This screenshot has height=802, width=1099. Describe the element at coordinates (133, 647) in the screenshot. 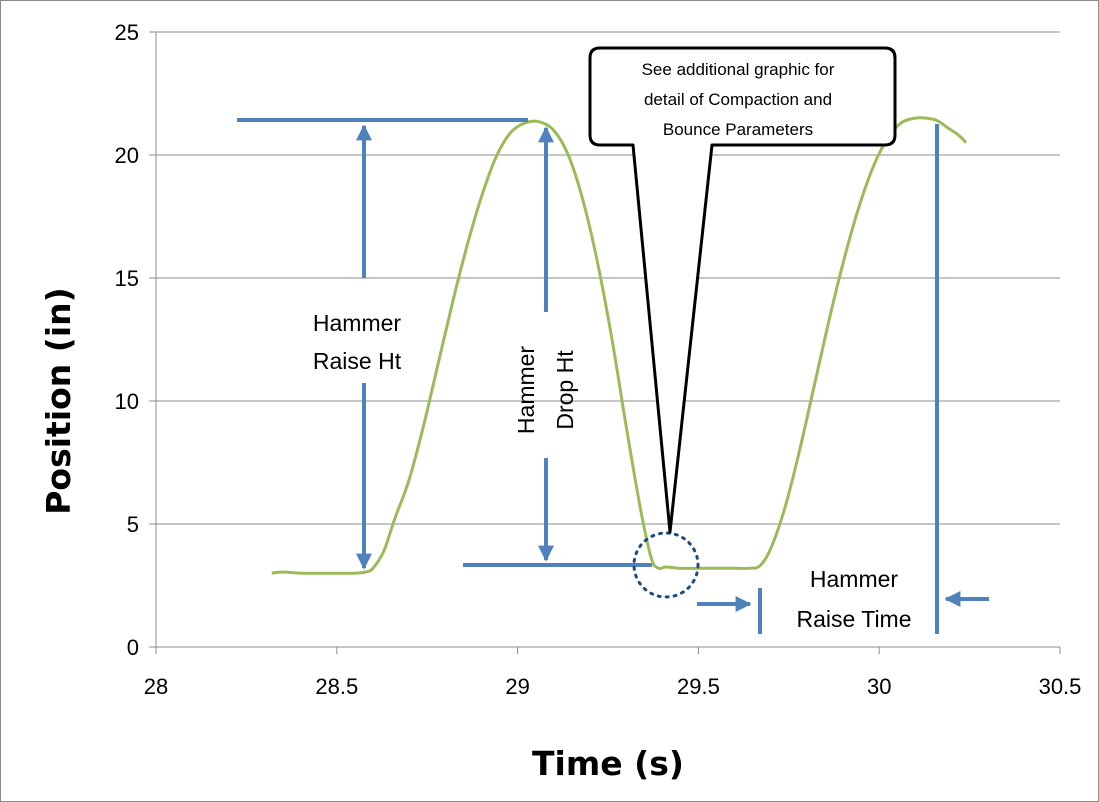

I see `y-tick-label-0: 0` at that location.